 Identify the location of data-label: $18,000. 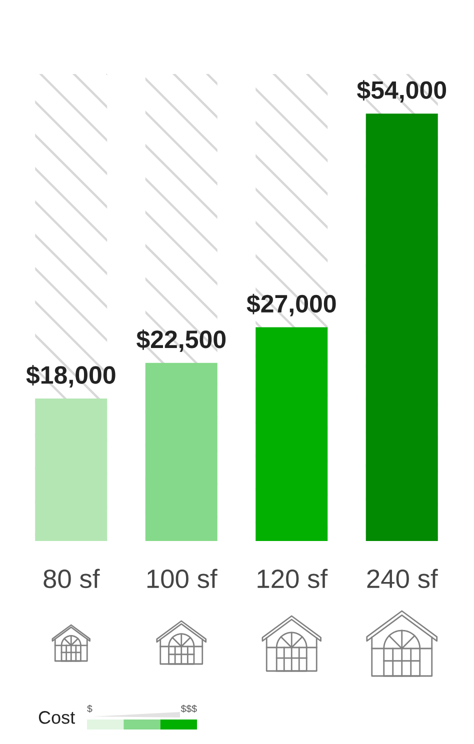
(71, 376).